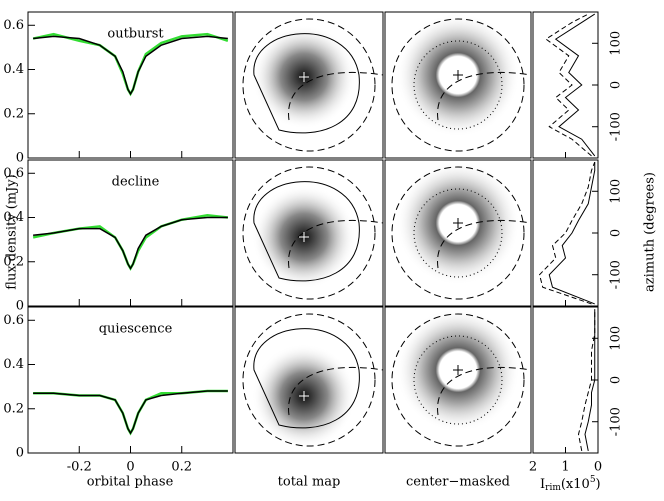  Describe the element at coordinates (650, 232) in the screenshot. I see `right-axis-label: azimuth (degrees)` at that location.